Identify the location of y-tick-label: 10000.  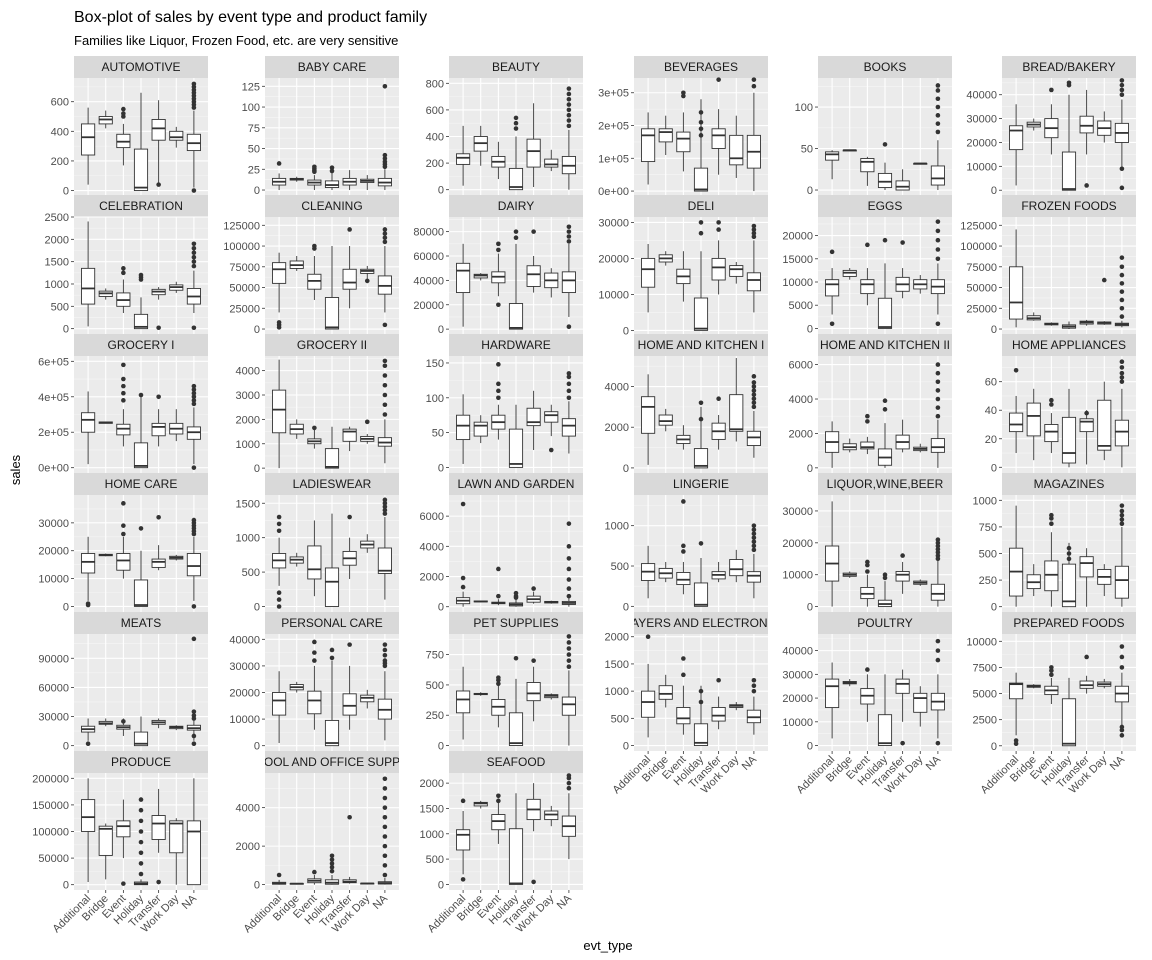
(244, 720).